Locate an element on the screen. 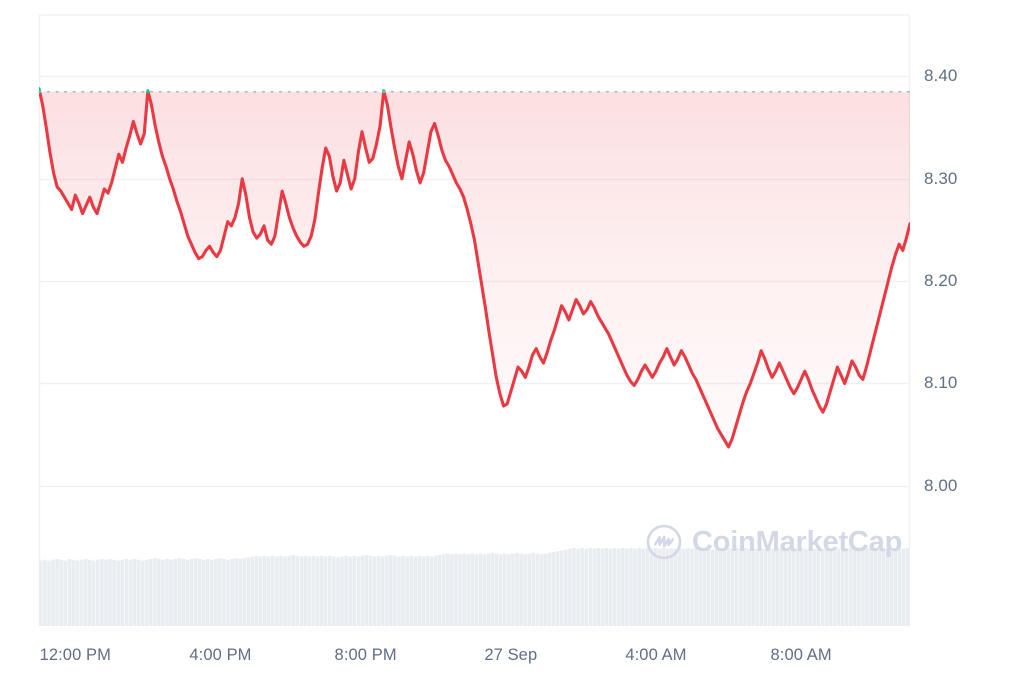 This screenshot has width=1024, height=683. volume-bars is located at coordinates (474, 587).